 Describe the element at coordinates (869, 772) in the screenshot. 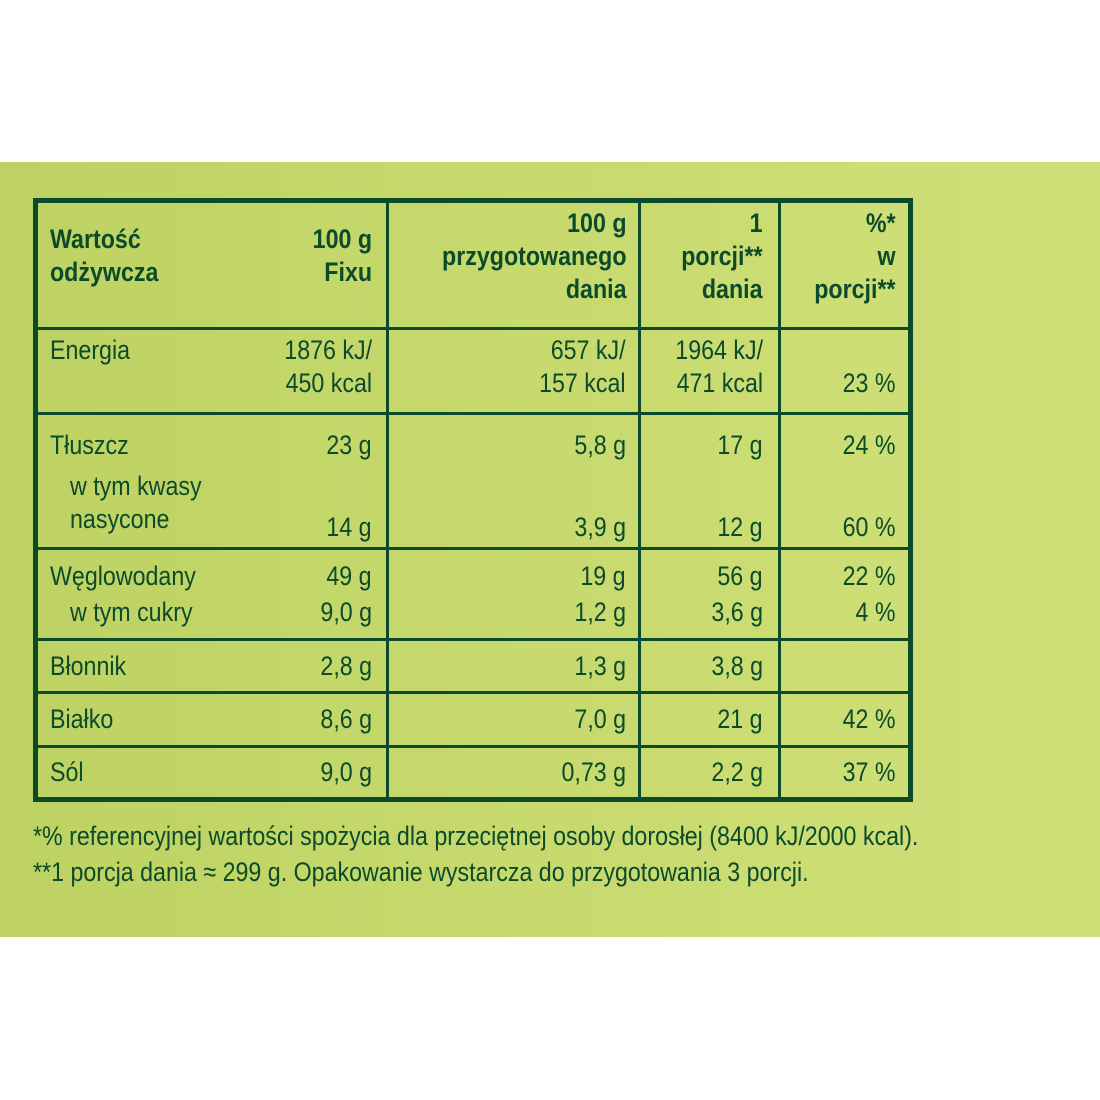

I see `cell-percent: 37 %` at that location.